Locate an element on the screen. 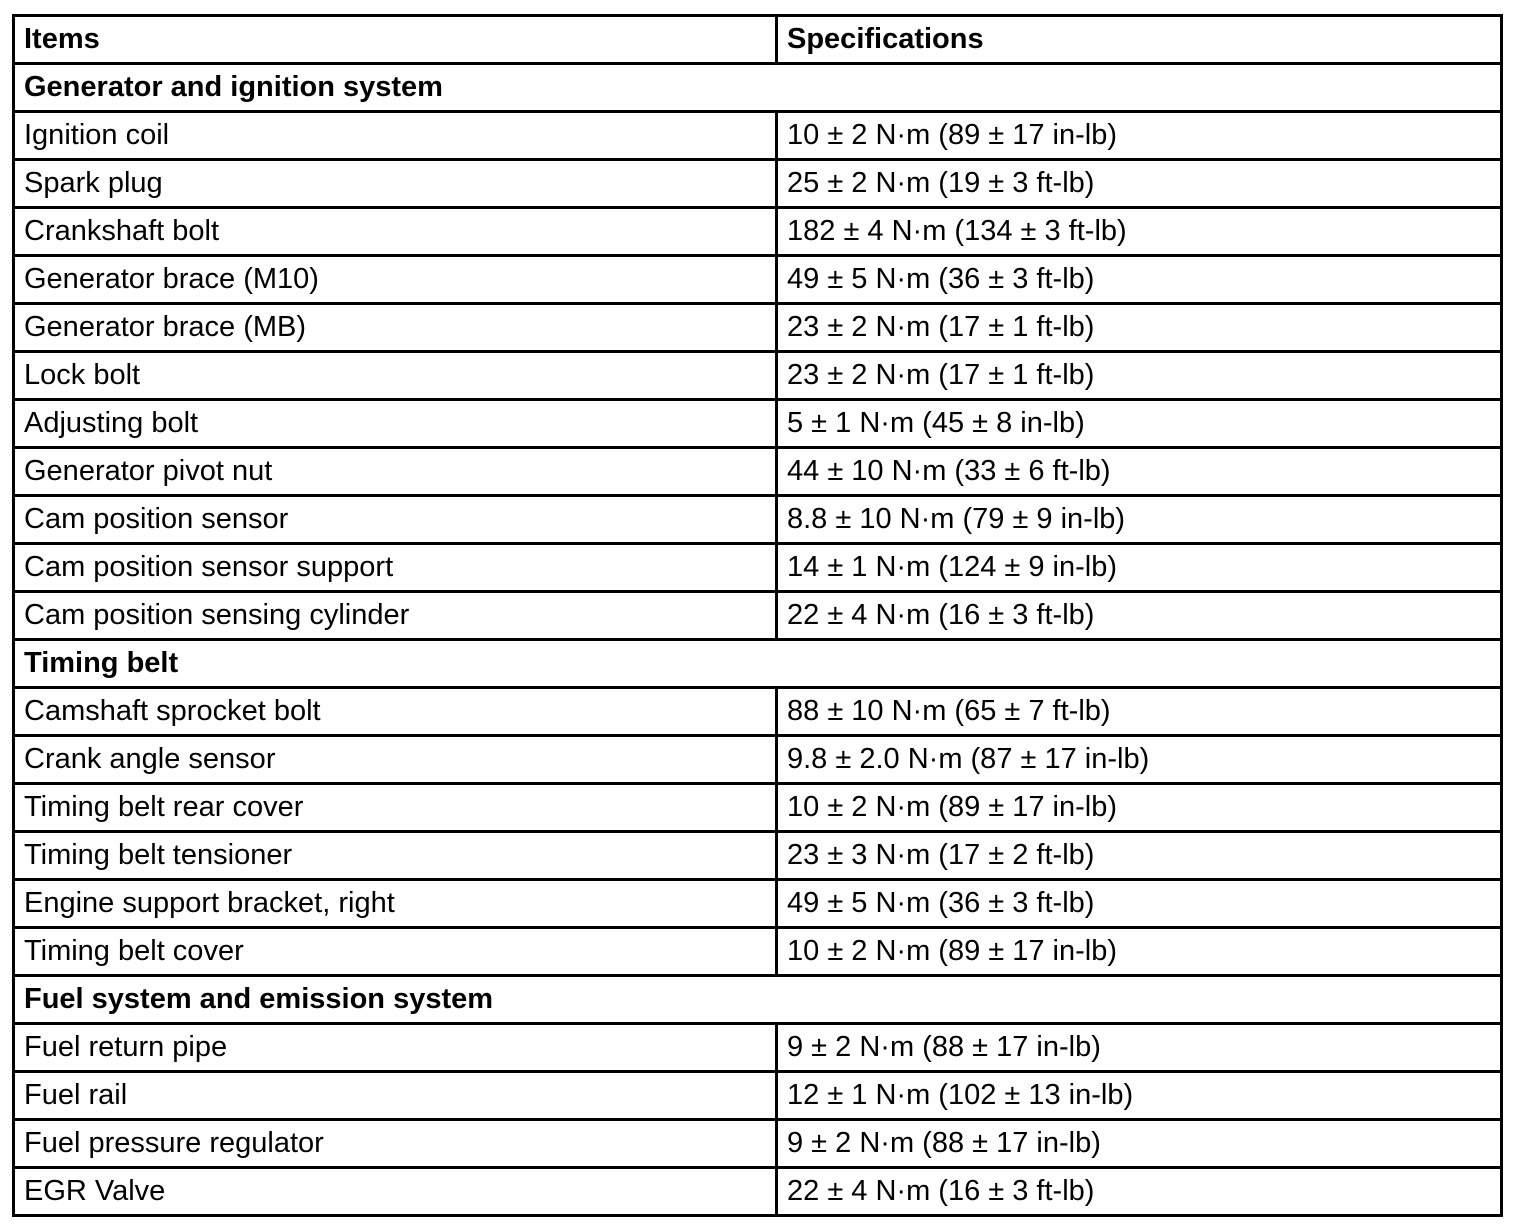 Image resolution: width=1536 pixels, height=1224 pixels. spec-cell: 8.8 ± 10 N·m (79 ± 9 in-lb) is located at coordinates (1139, 519).